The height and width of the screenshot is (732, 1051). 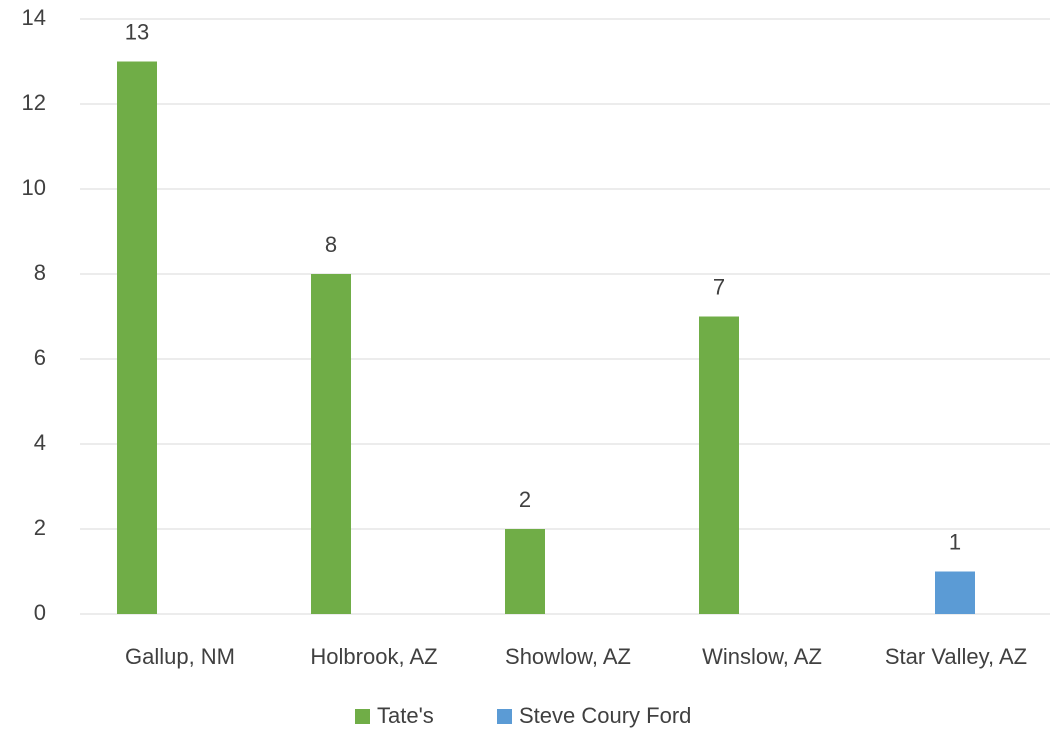 I want to click on data-label: 13, so click(x=137, y=31).